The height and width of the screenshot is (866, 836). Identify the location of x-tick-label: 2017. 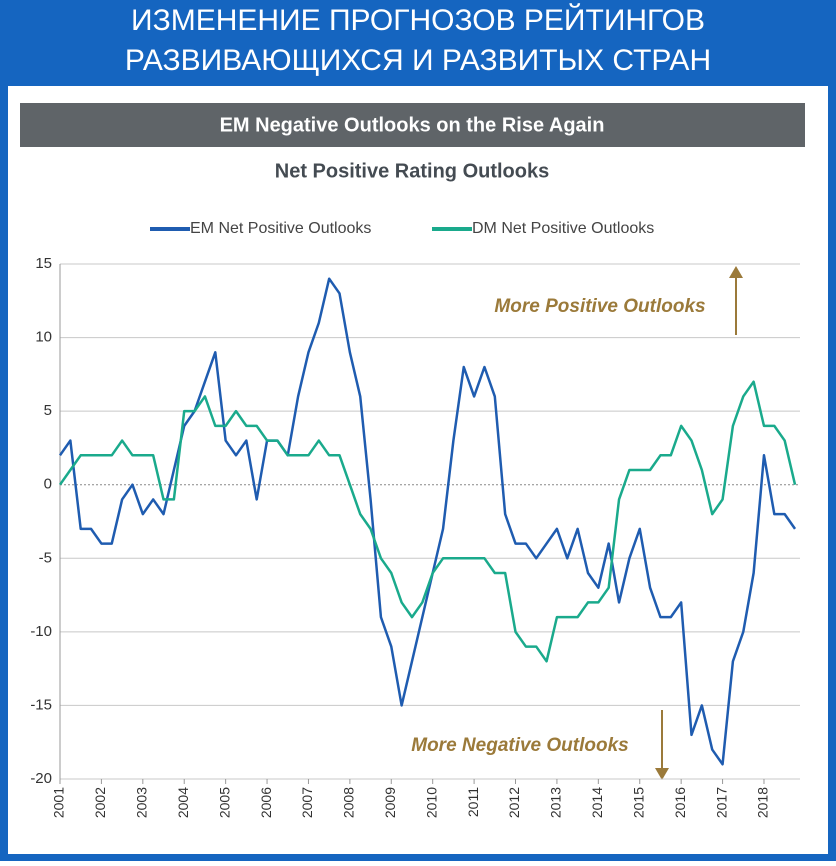
(721, 802).